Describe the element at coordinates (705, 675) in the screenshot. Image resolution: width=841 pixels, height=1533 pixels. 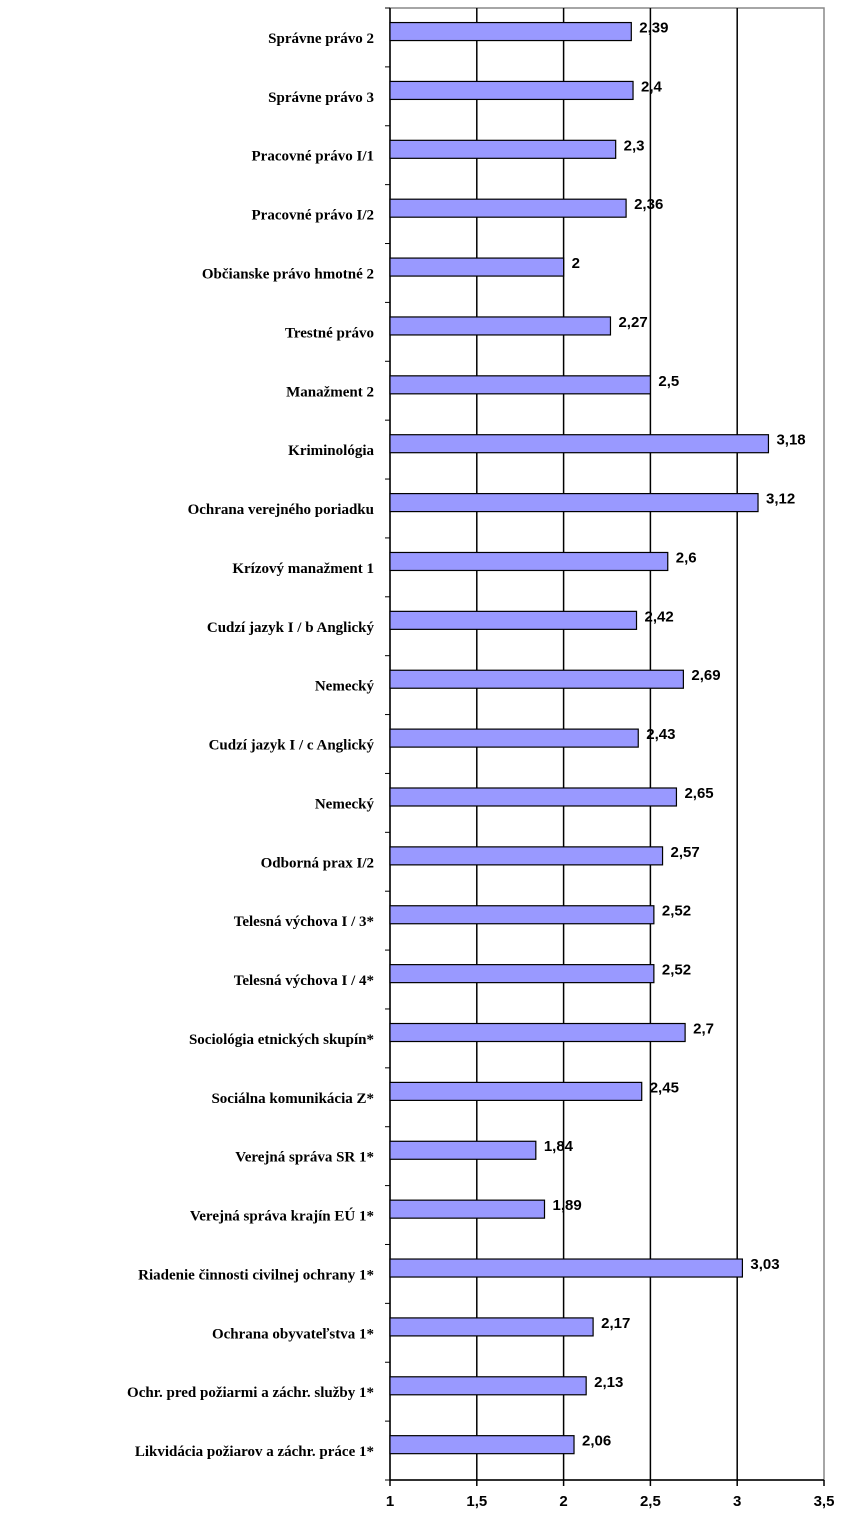
I see `value-label: 2,69` at that location.